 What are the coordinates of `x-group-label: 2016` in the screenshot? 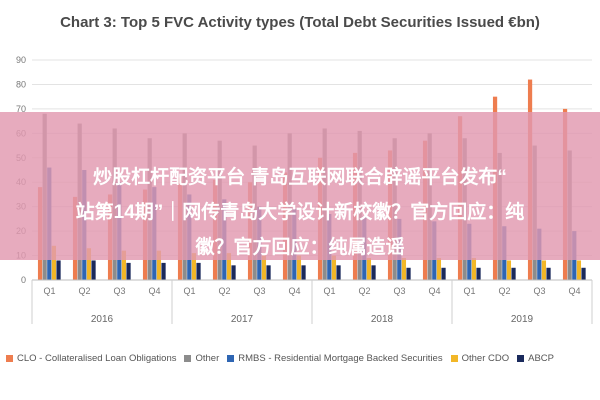 It's located at (102, 319).